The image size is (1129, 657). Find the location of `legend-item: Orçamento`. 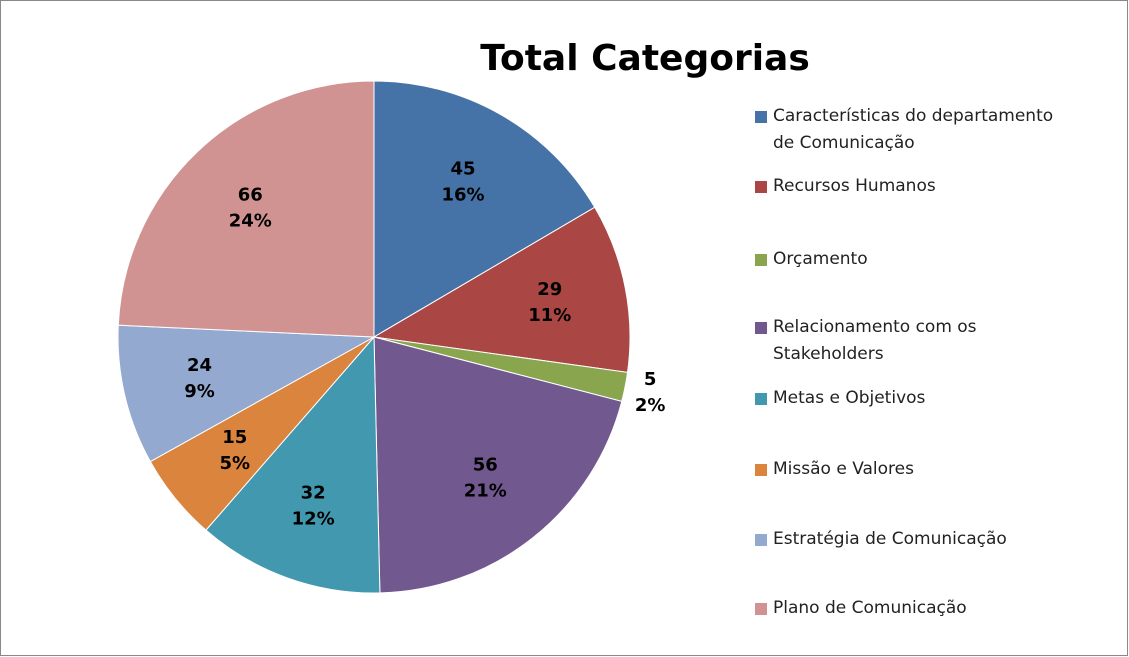

legend-item: Orçamento is located at coordinates (905, 259).